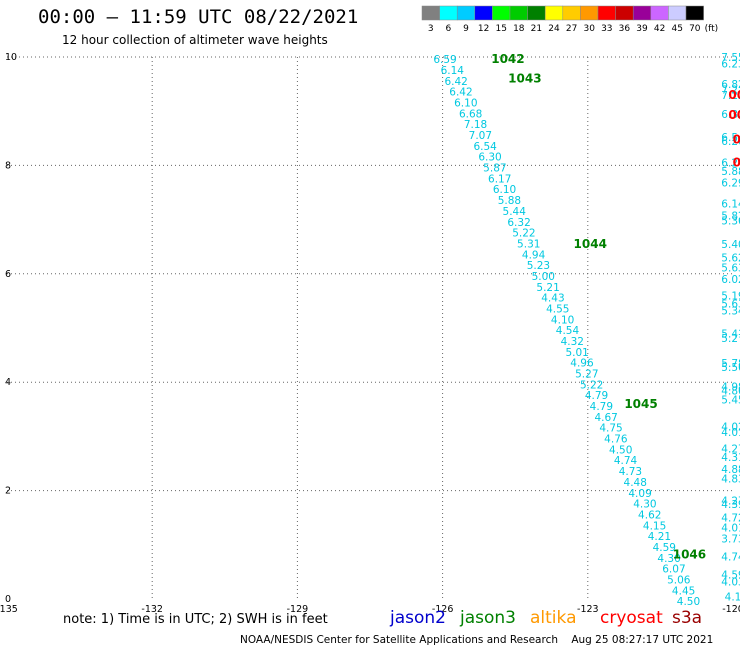 The height and width of the screenshot is (650, 740). I want to click on data-point-label: 7.55, so click(730, 58).